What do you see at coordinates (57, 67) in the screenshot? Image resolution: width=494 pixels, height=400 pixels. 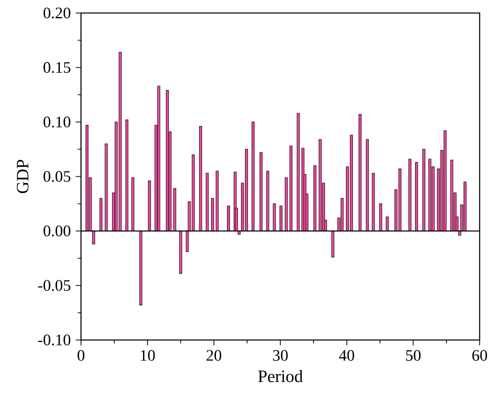 I see `y-tick-label: 0.15` at bounding box center [57, 67].